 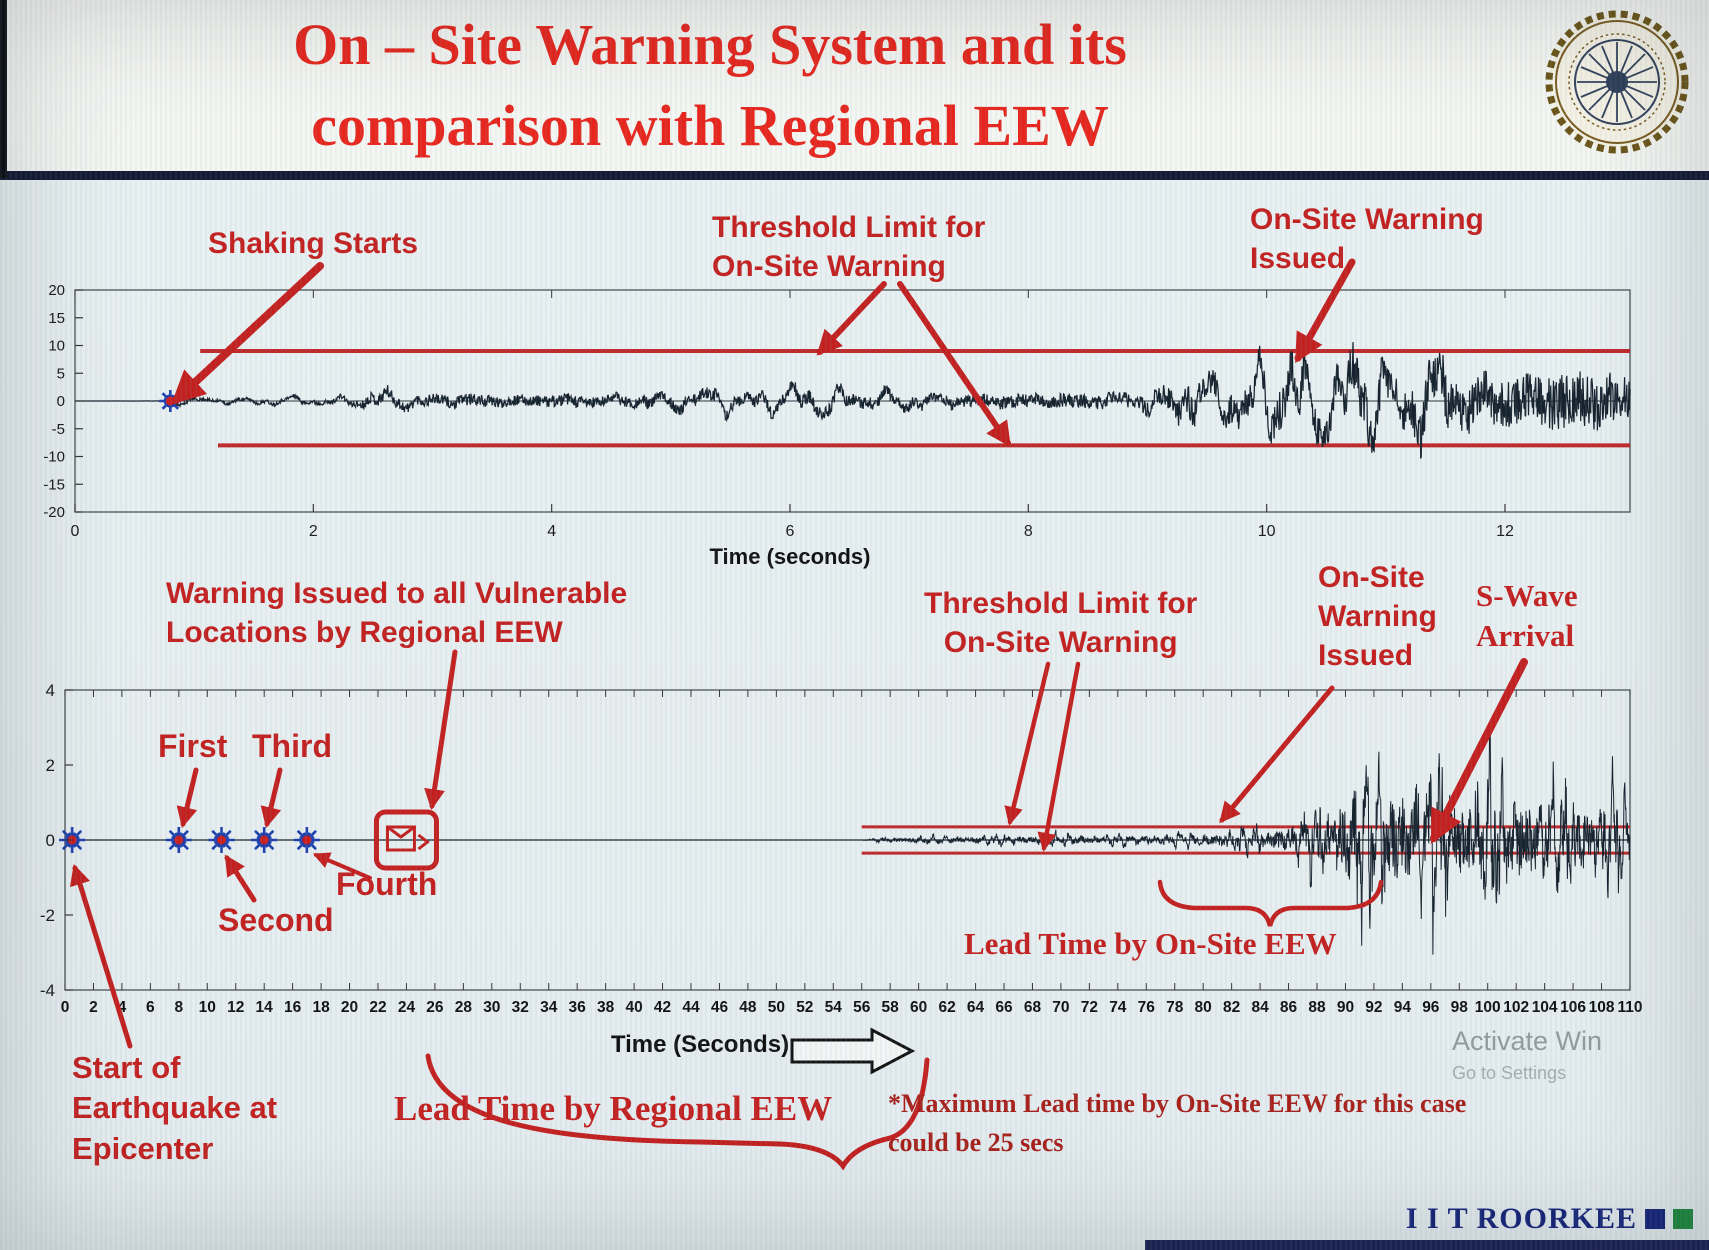 I want to click on annotation-first-detection: First, so click(x=193, y=746).